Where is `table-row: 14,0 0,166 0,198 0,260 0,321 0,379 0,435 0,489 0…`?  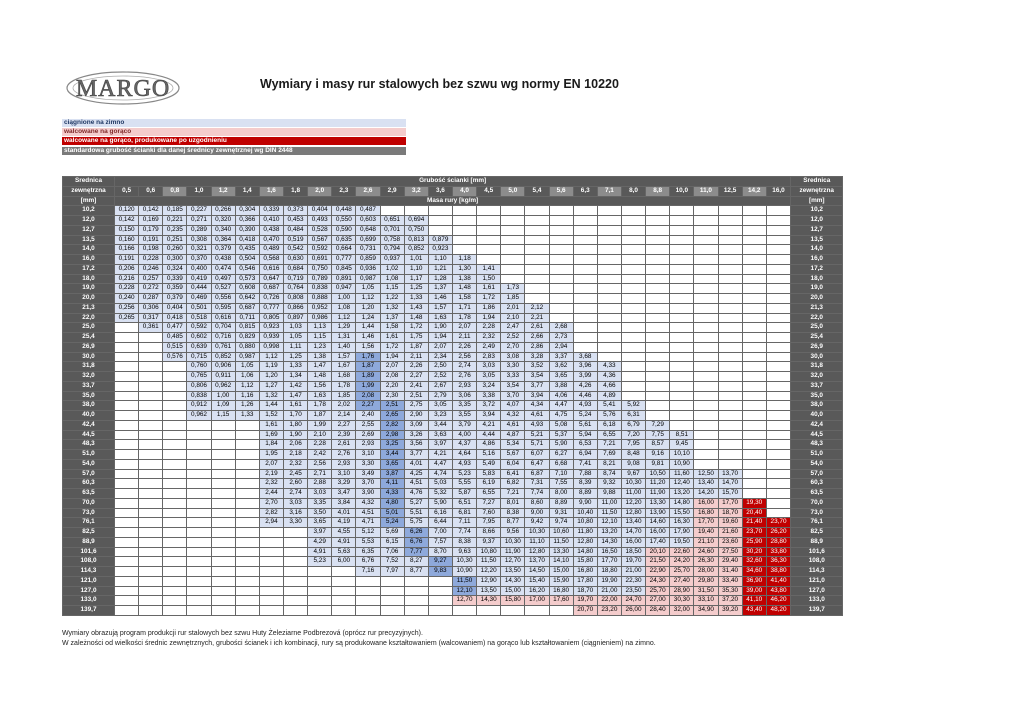 table-row: 14,0 0,166 0,198 0,260 0,321 0,379 0,435 0,489 0… is located at coordinates (453, 249).